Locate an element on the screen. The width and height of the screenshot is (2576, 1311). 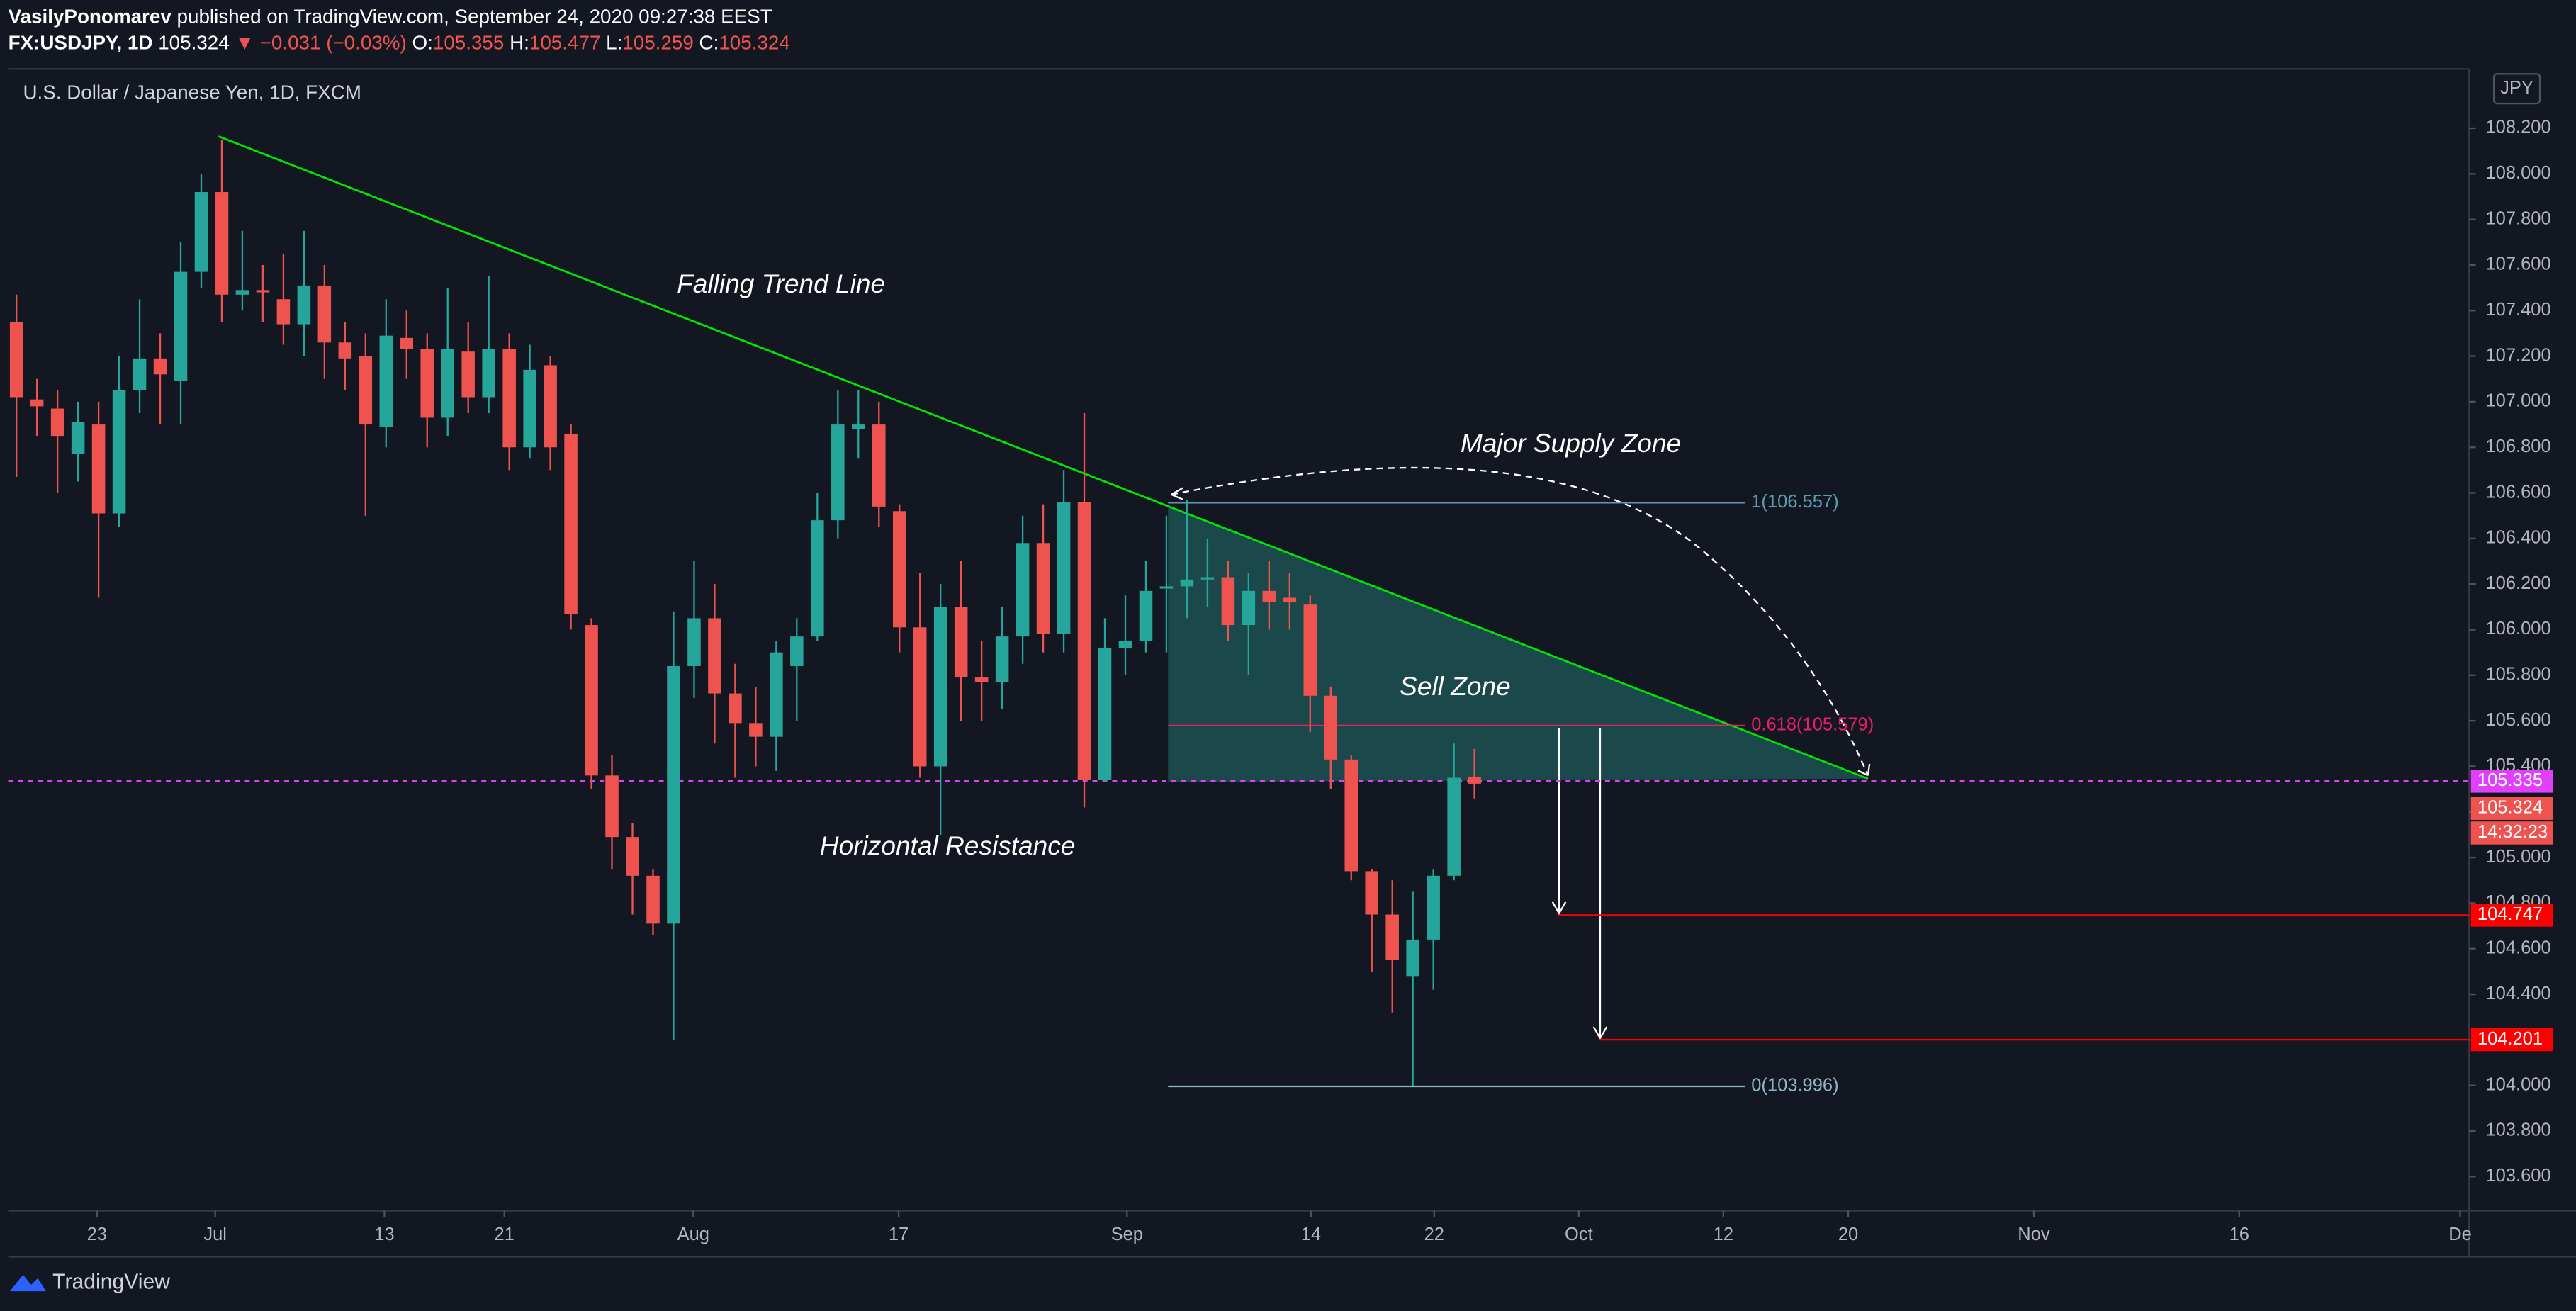
brand-name: TradingView is located at coordinates (111, 1282).